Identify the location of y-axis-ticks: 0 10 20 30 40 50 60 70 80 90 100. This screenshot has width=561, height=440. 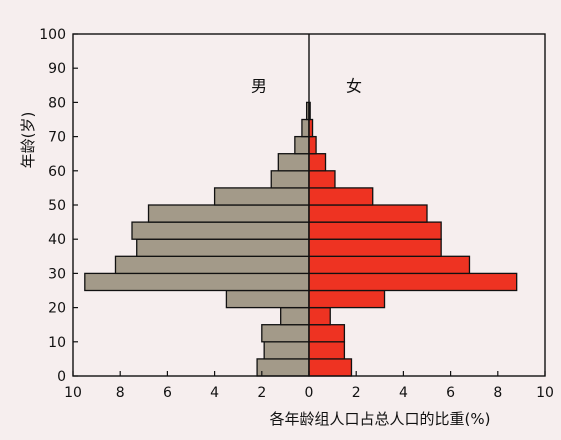
(58, 206).